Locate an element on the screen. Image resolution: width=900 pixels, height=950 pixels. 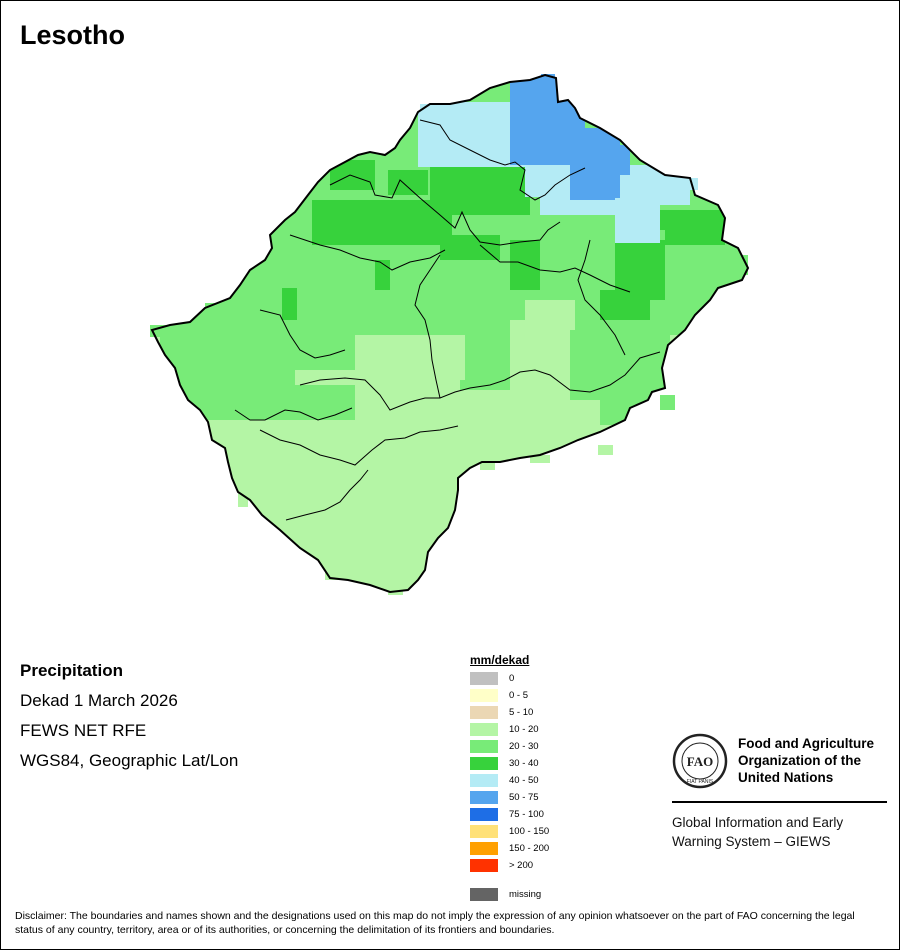
legend-row: 10 - 20 is located at coordinates (509, 729).